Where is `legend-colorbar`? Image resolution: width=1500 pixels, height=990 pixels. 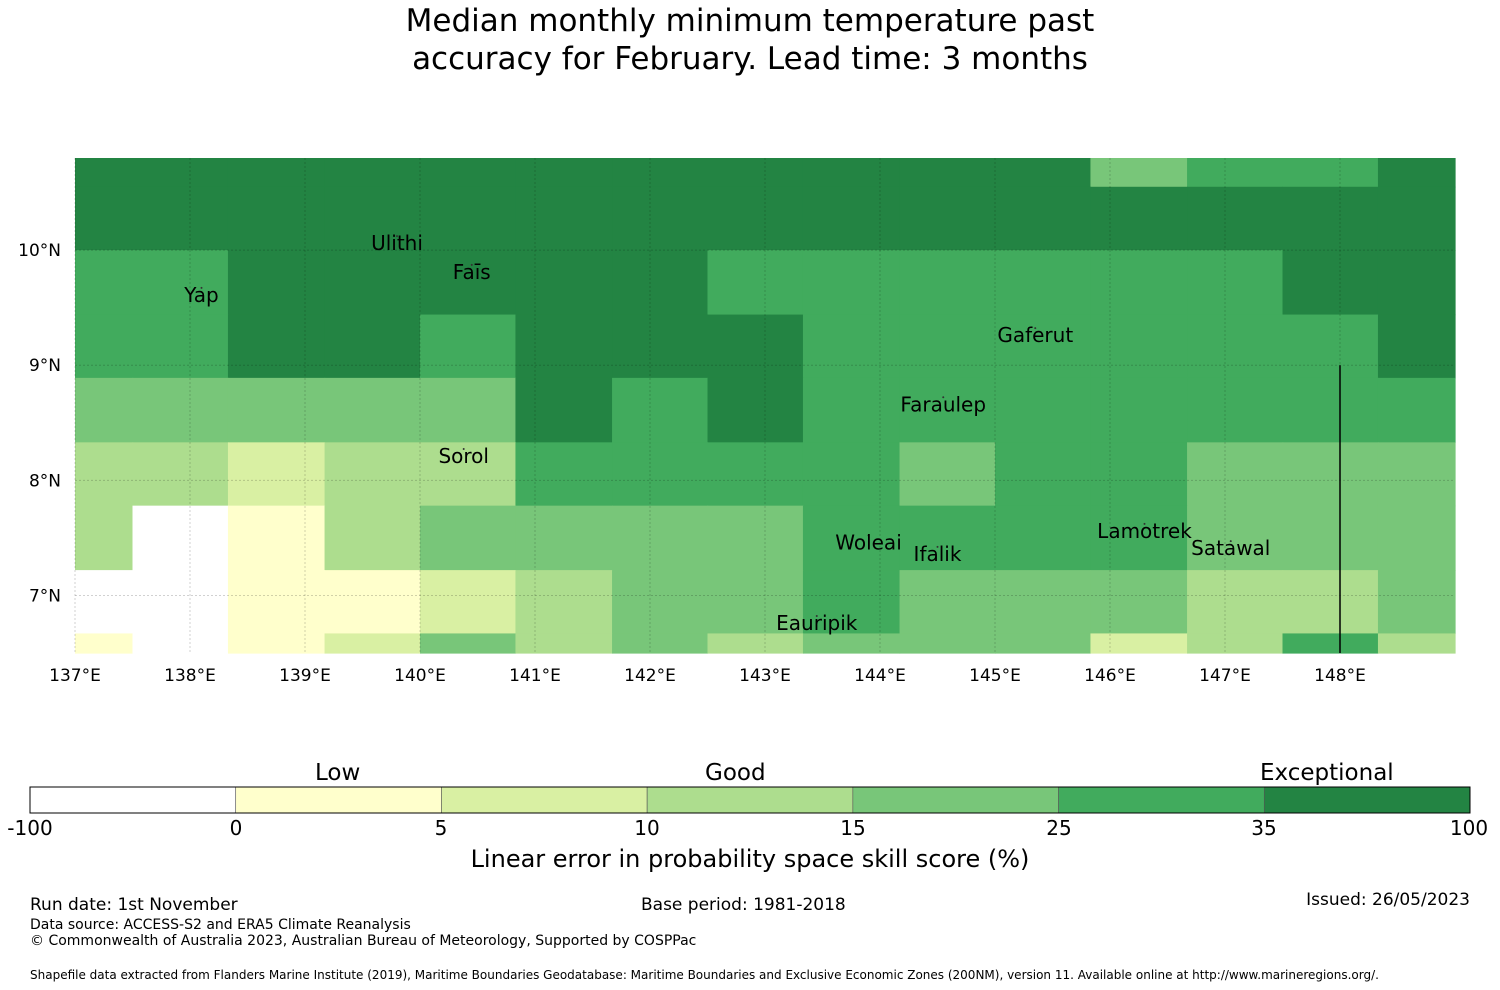
legend-colorbar is located at coordinates (750, 800).